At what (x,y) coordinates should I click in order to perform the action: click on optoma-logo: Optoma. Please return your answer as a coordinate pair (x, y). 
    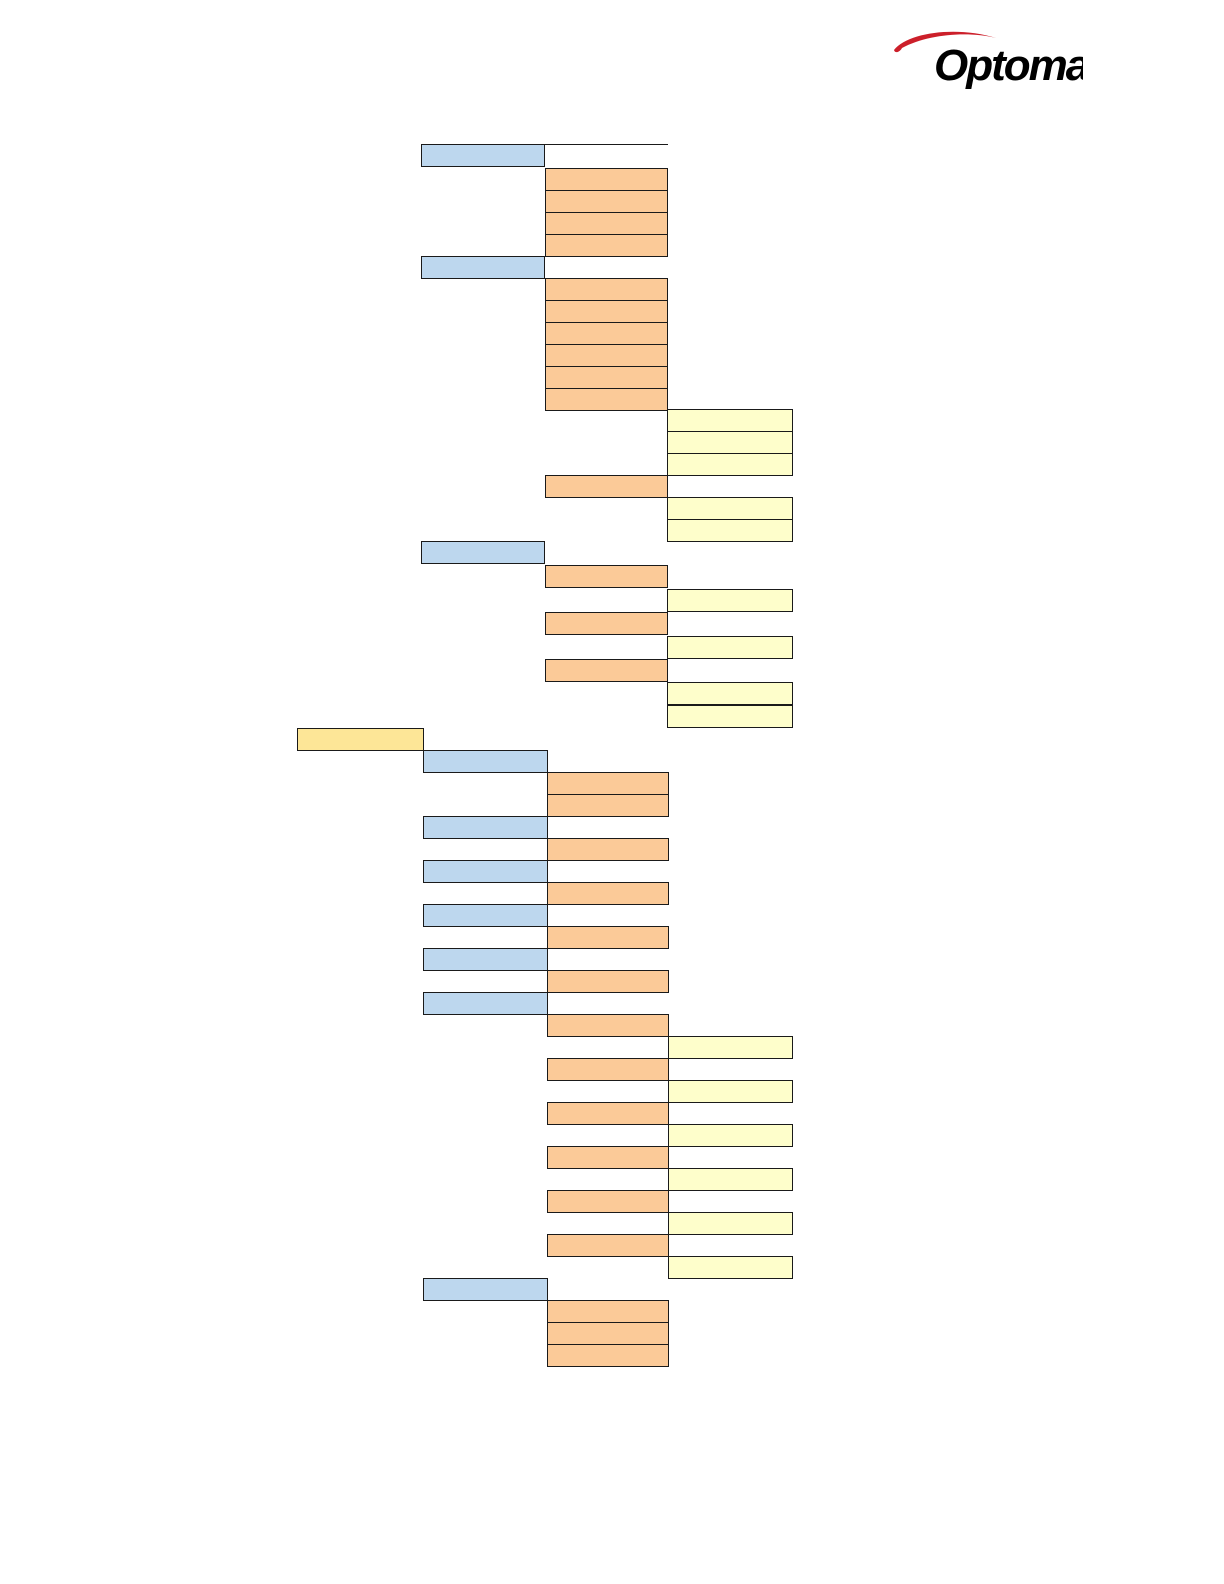
    Looking at the image, I should click on (985, 61).